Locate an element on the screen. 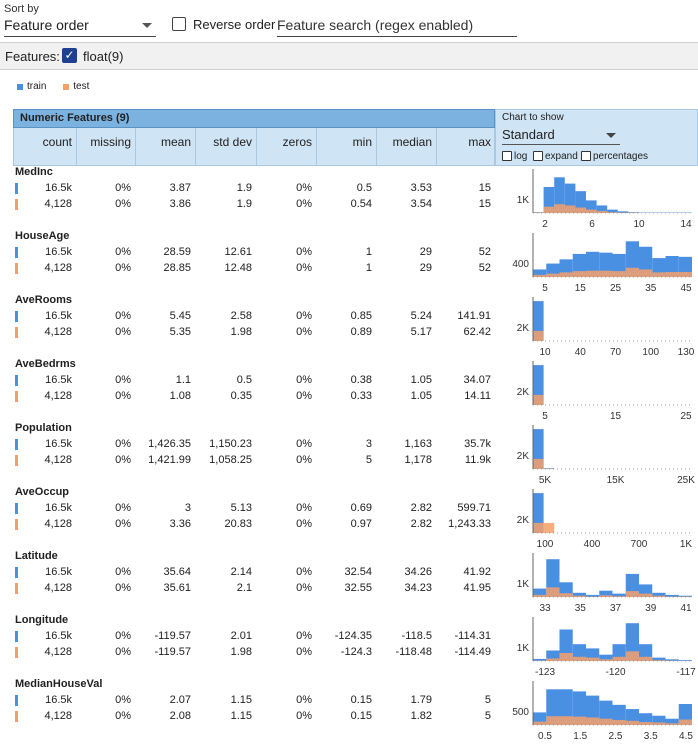 The height and width of the screenshot is (749, 698). column-header-max: max is located at coordinates (466, 146).